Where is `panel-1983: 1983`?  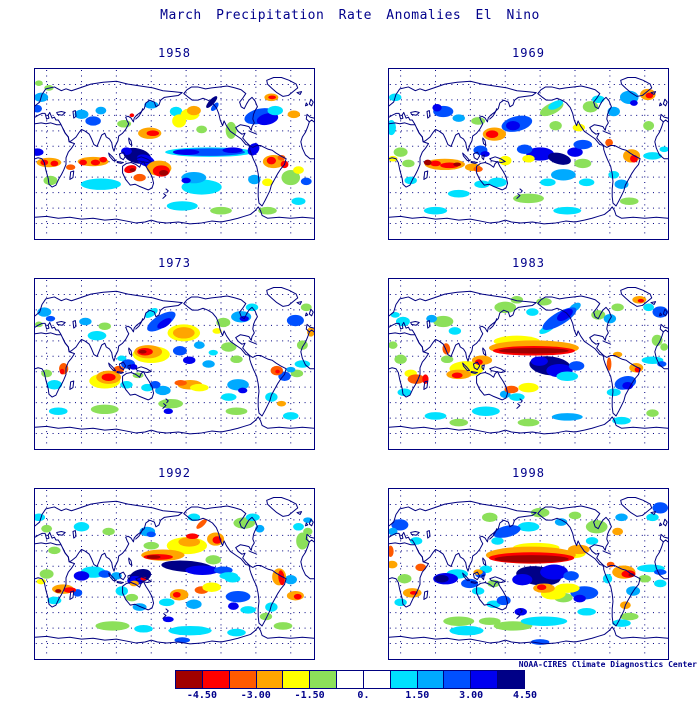 panel-1983: 1983 is located at coordinates (528, 353).